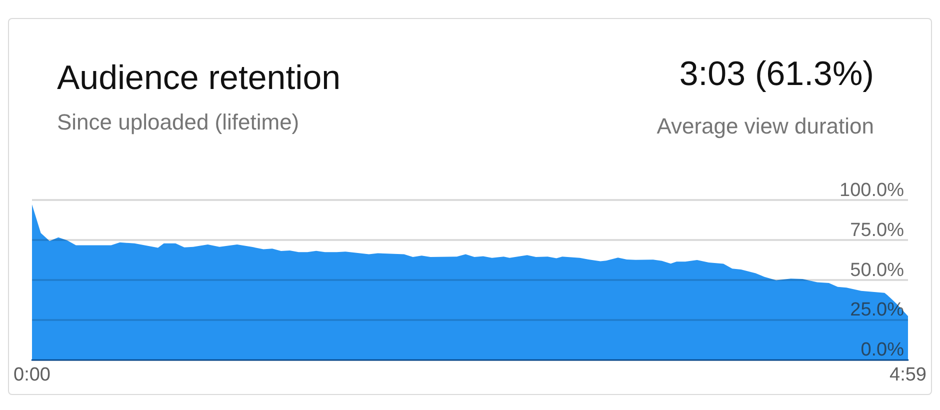  I want to click on x-tick-label: 4:59, so click(908, 375).